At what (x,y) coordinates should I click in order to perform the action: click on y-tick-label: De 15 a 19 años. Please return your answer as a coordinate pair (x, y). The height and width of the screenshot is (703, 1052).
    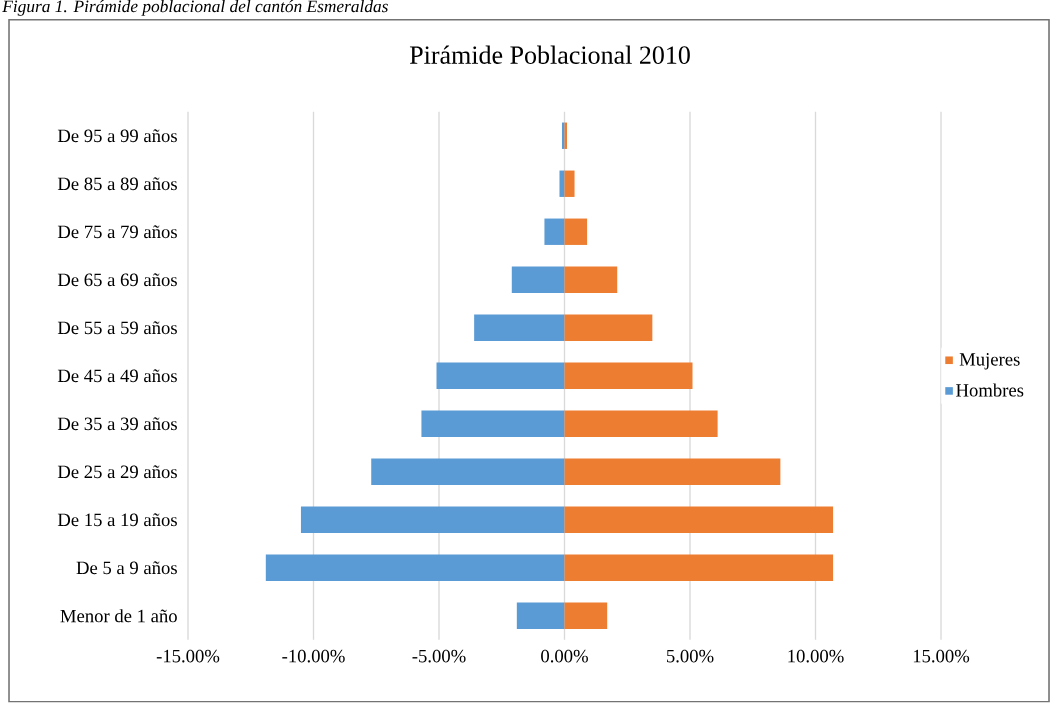
    Looking at the image, I should click on (117, 520).